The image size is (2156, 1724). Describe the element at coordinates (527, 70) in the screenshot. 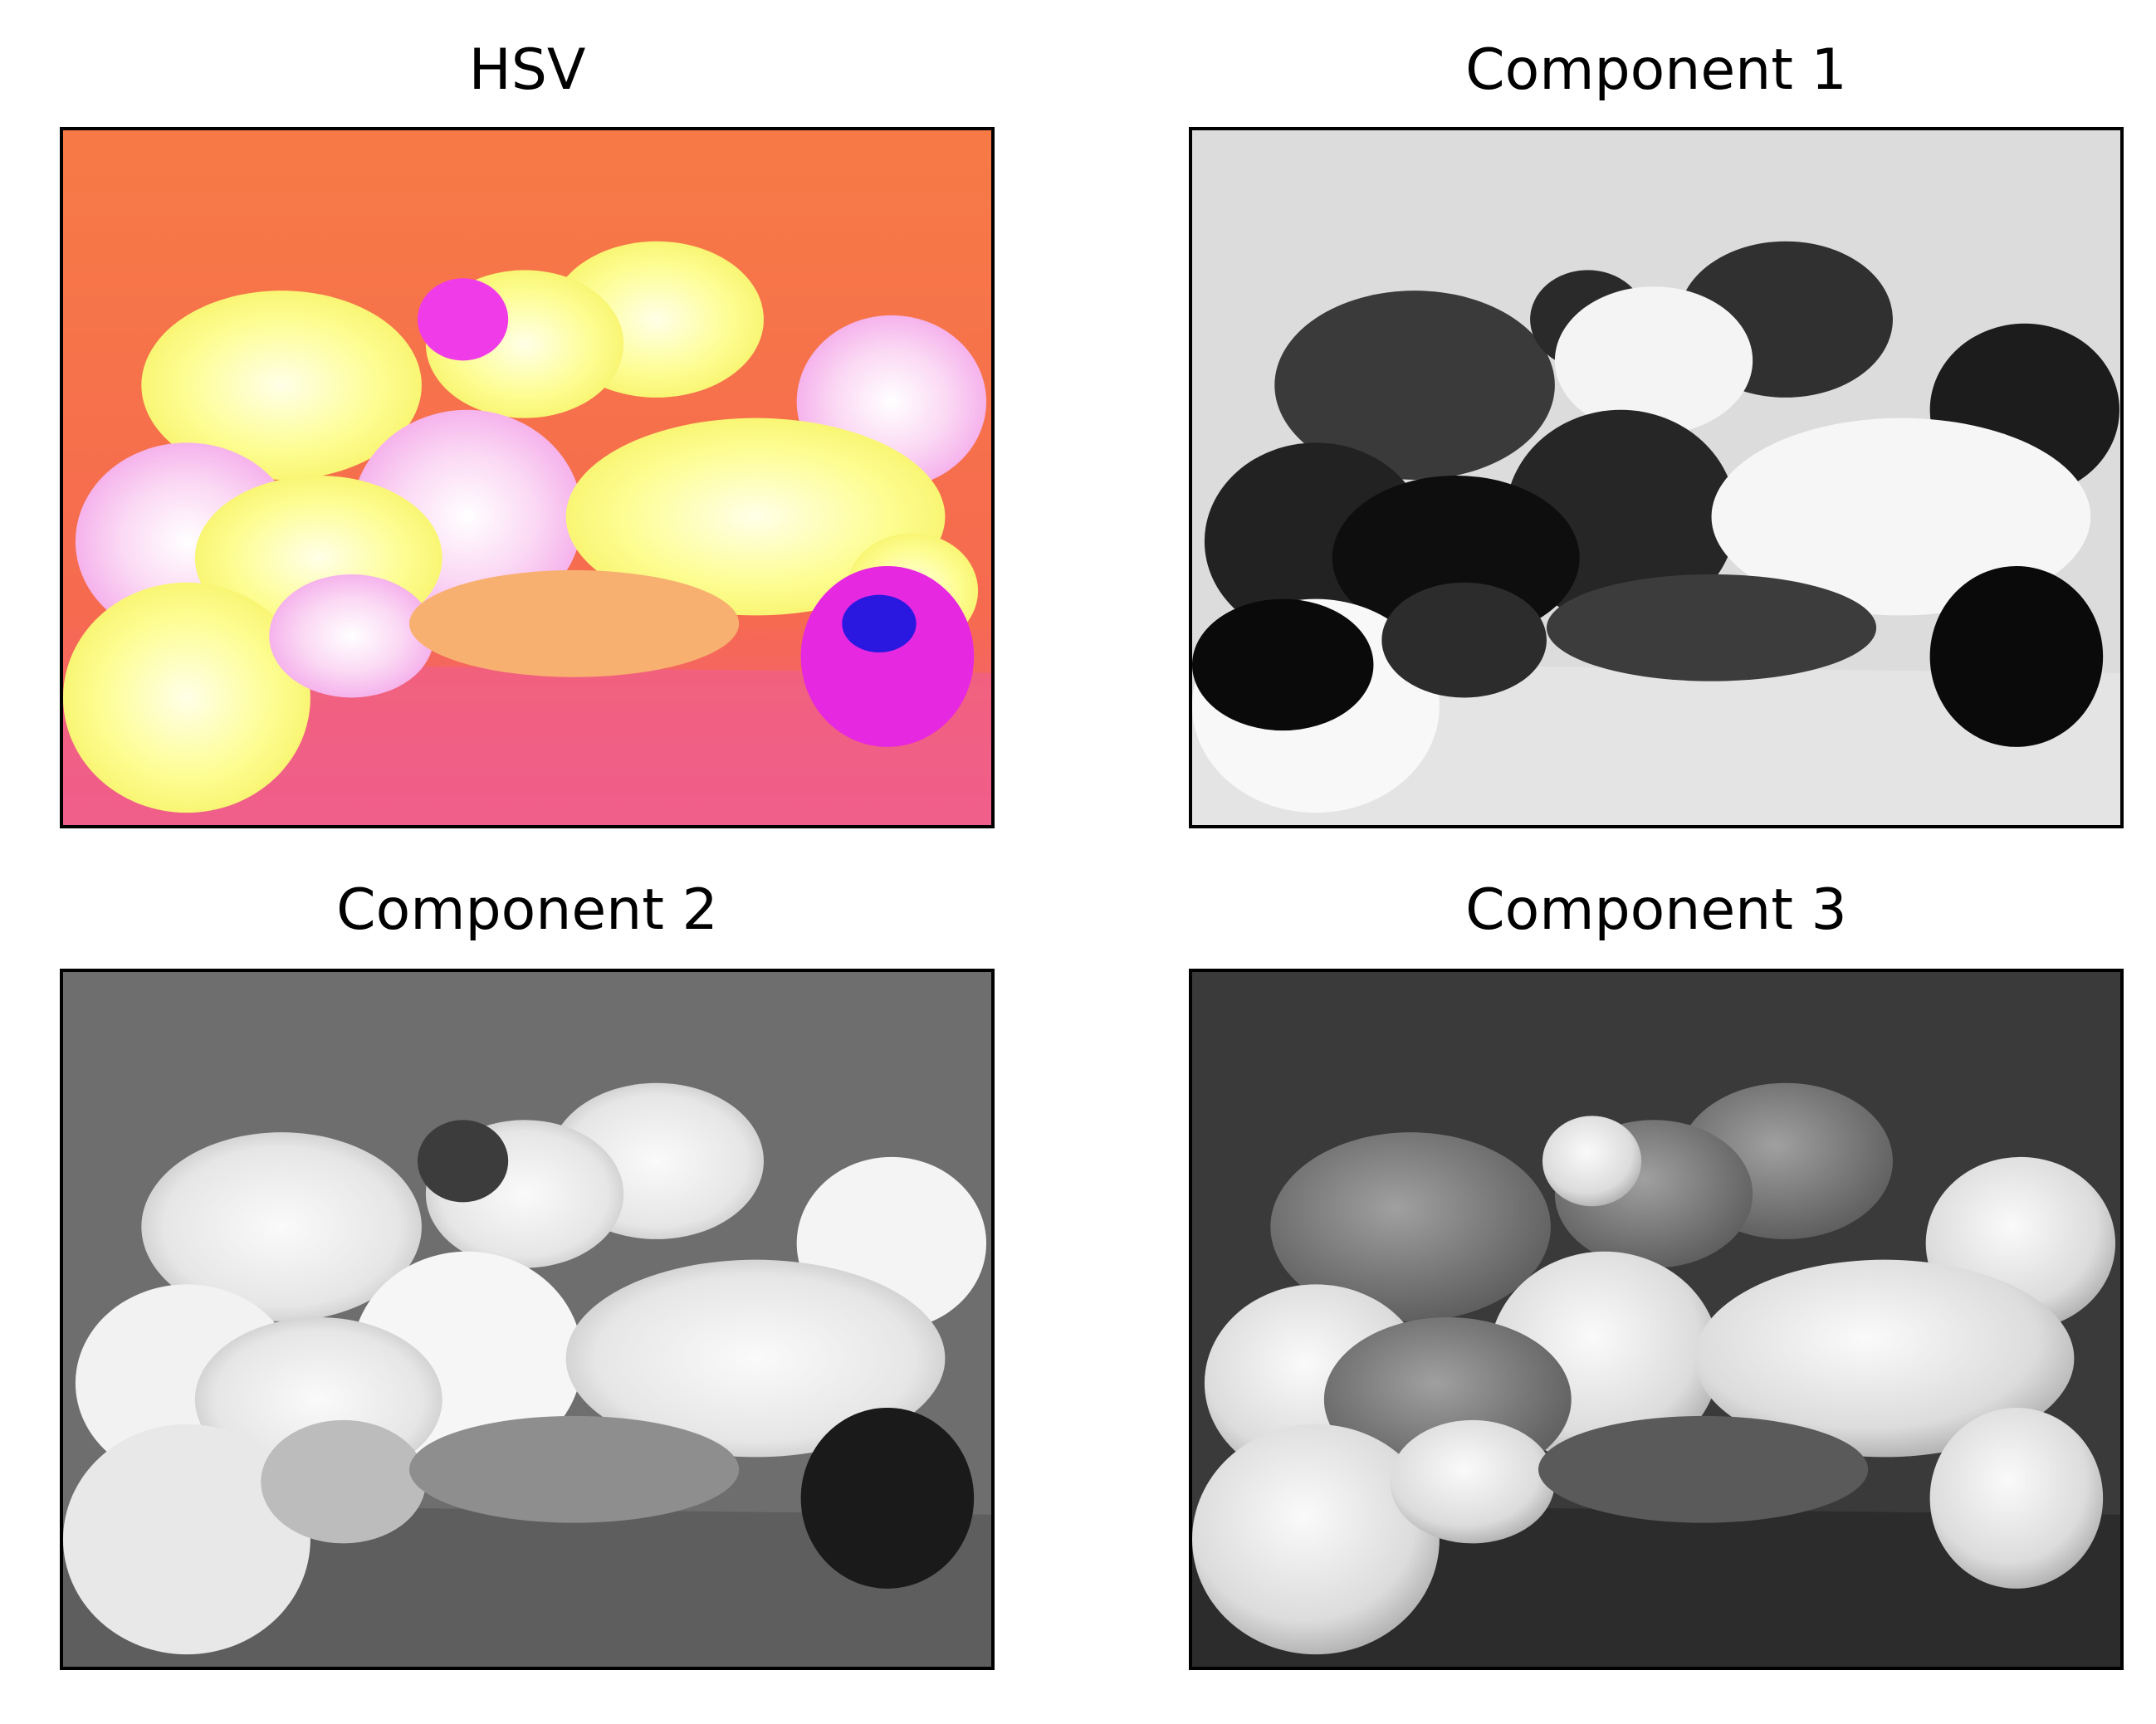

I see `panel-title-hsv: HSV` at that location.